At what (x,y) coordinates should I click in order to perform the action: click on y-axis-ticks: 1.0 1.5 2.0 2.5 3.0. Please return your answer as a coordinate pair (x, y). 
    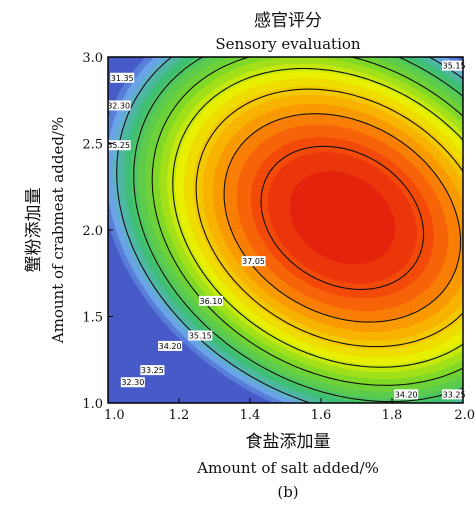
    Looking at the image, I should click on (97, 231).